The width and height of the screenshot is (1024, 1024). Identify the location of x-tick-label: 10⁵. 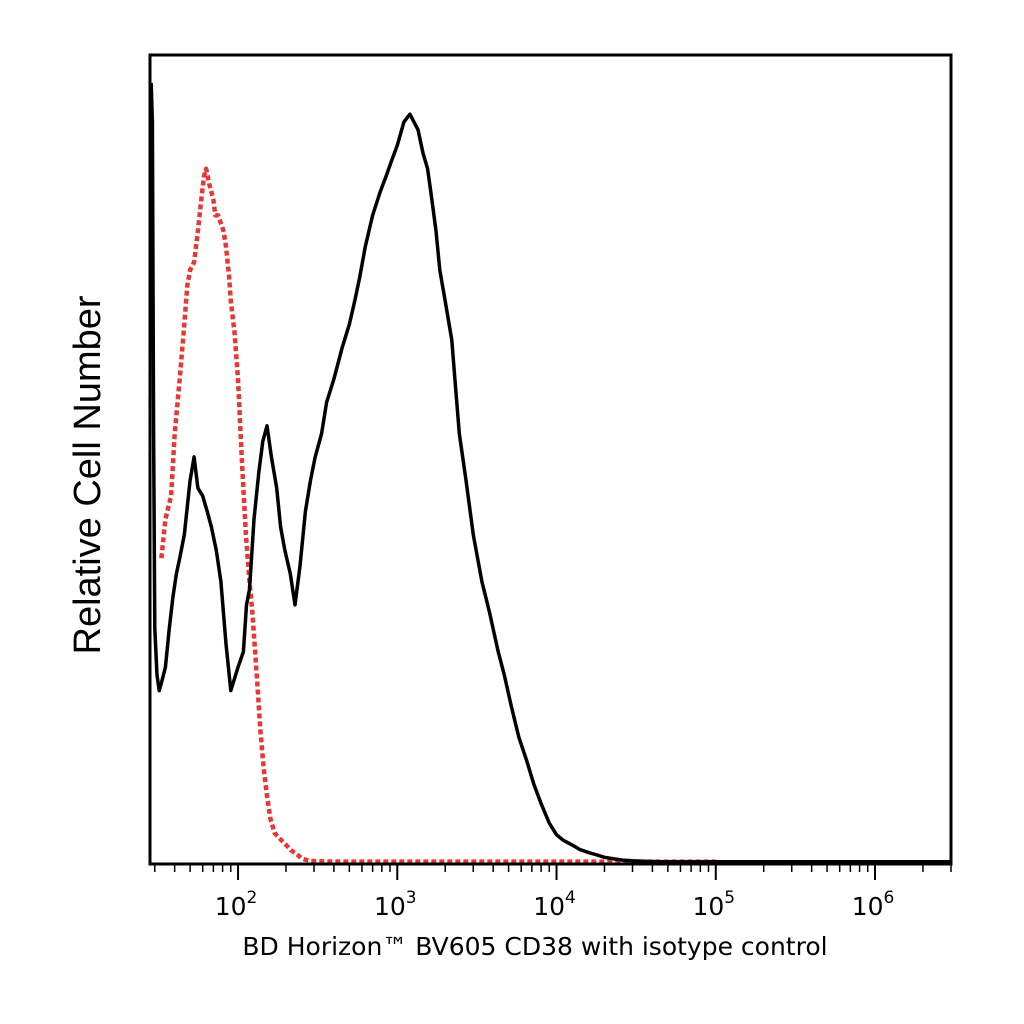
(713, 904).